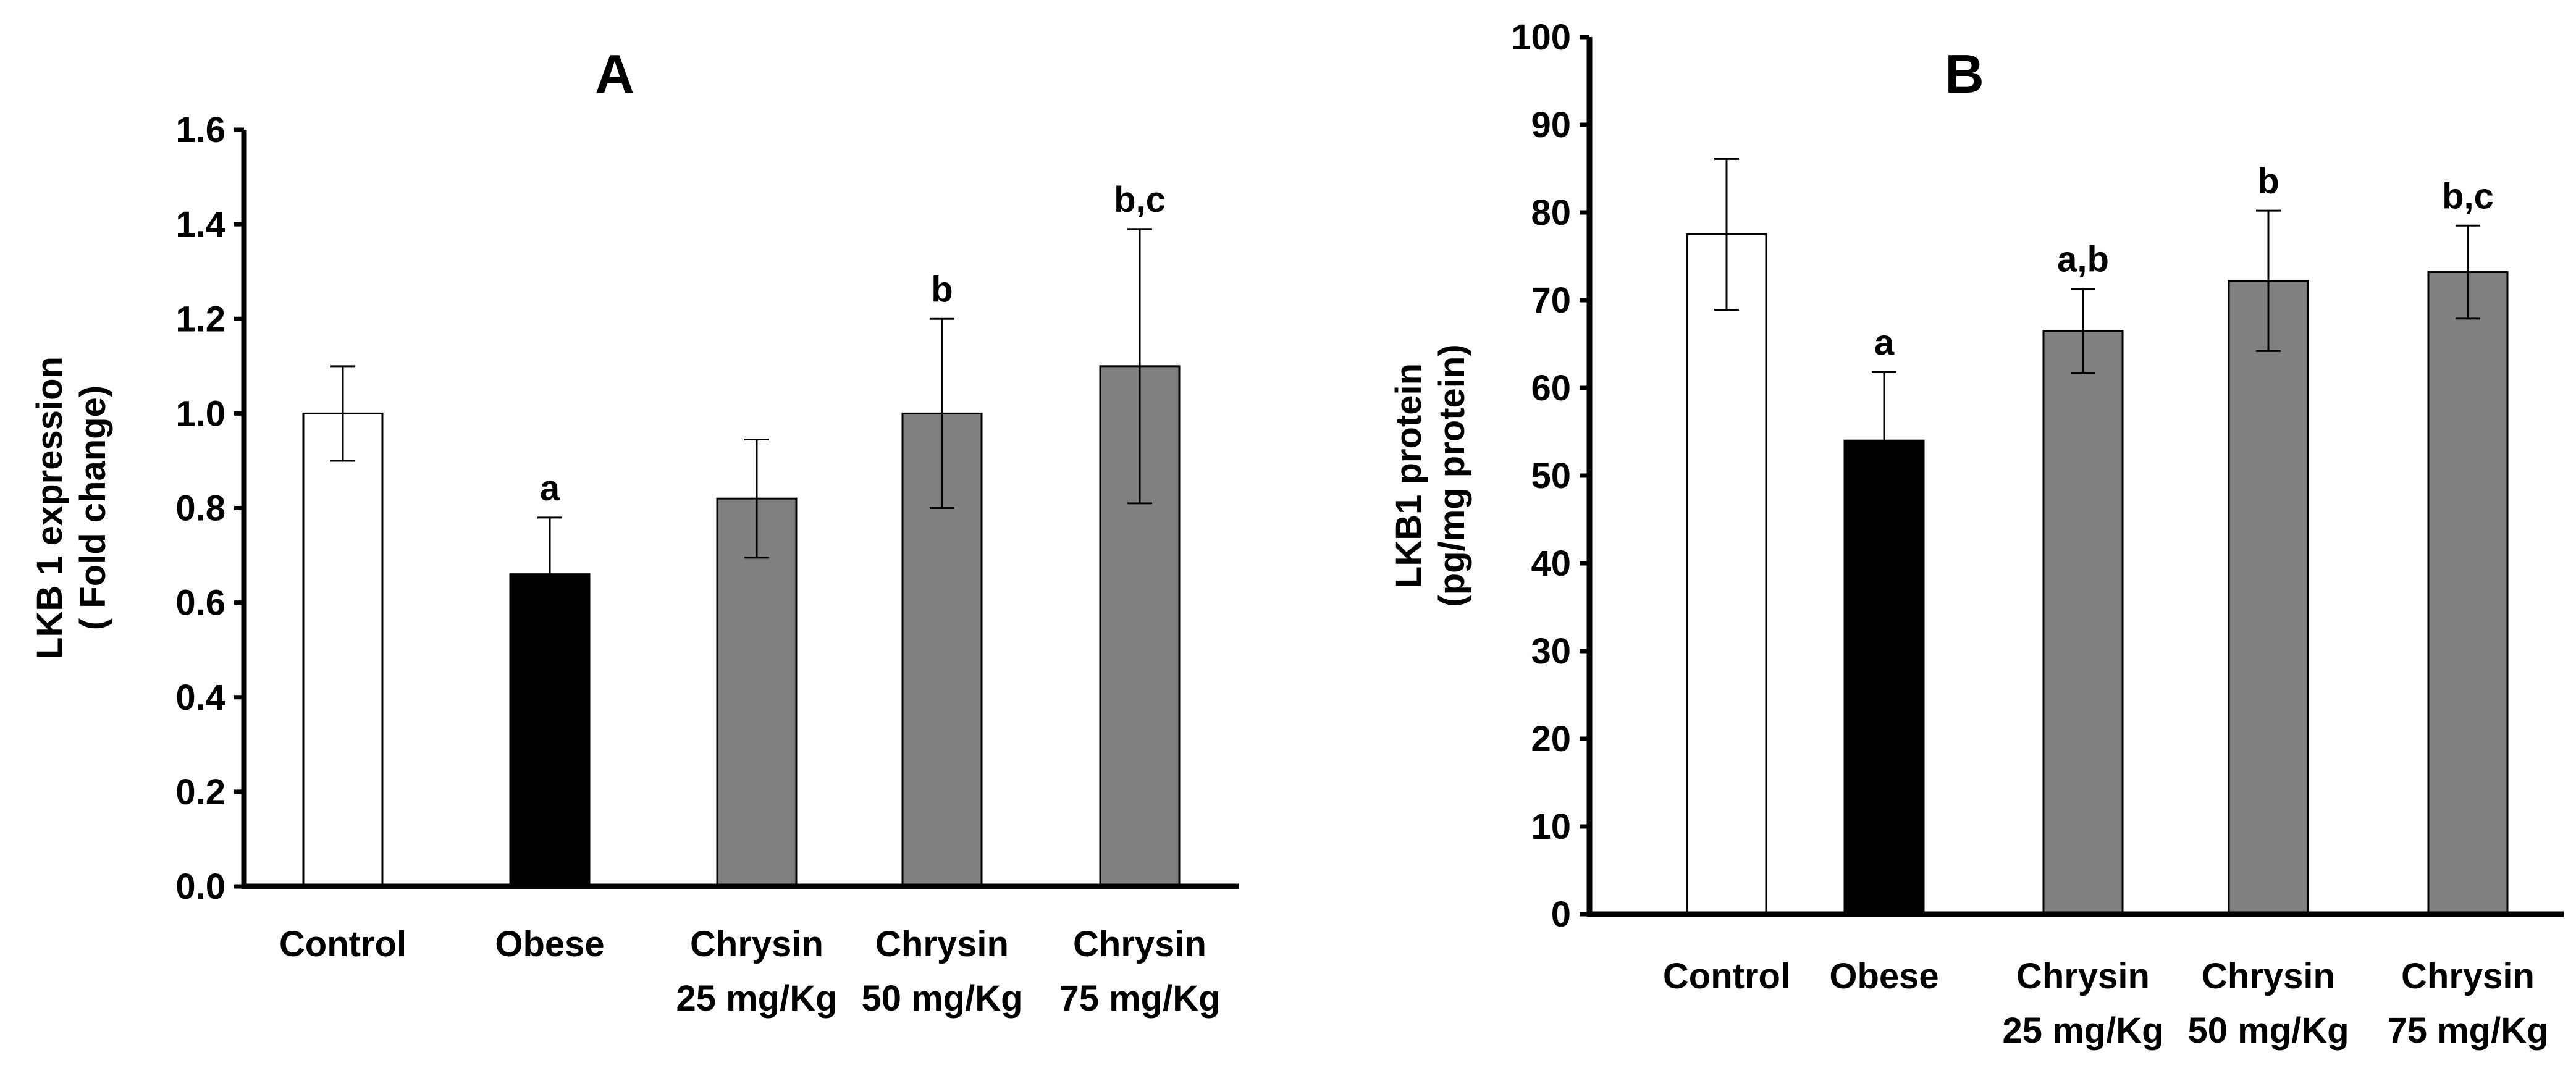 The image size is (2576, 1068). Describe the element at coordinates (614, 73) in the screenshot. I see `chart-title: A` at that location.